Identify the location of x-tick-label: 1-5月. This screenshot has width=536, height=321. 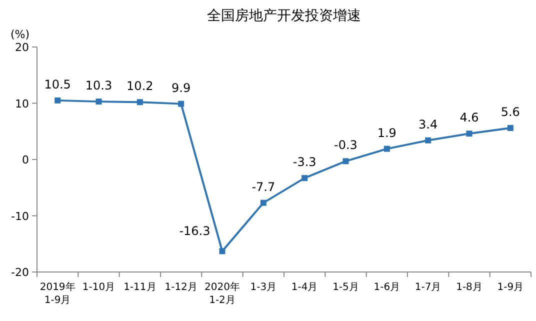
(345, 287).